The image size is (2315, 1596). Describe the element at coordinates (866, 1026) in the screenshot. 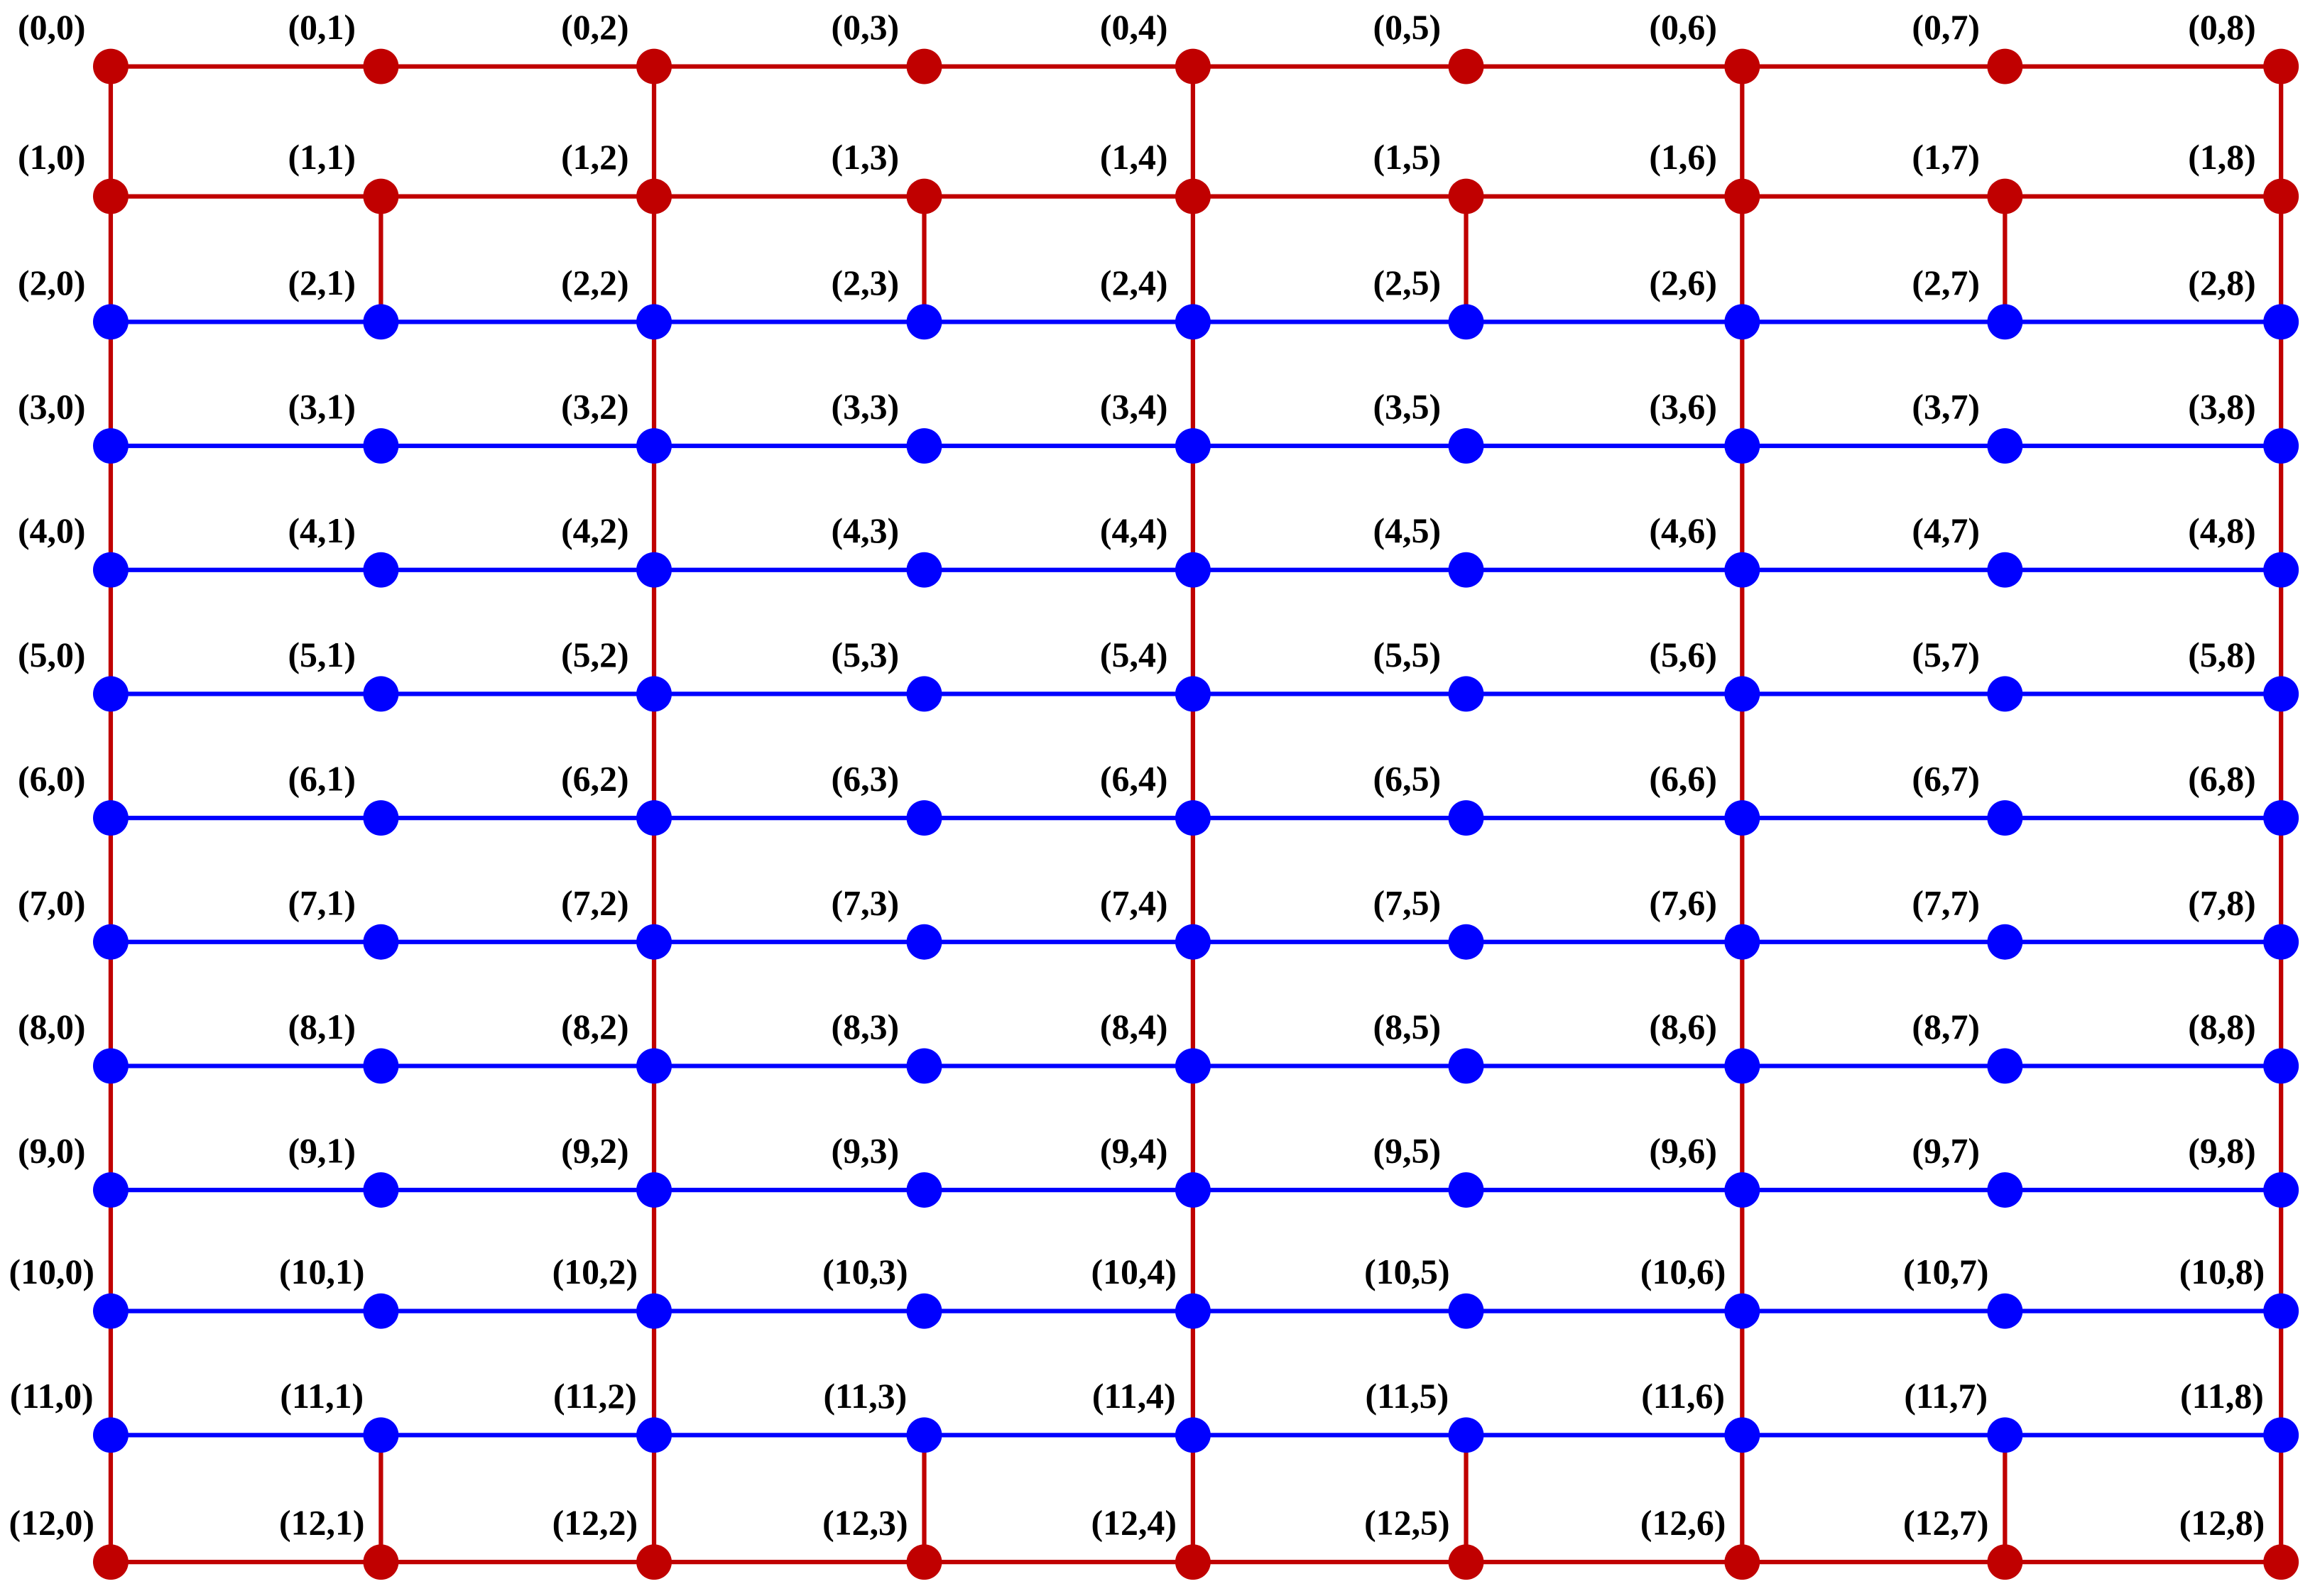

I see `node-label: (8,3)` at that location.